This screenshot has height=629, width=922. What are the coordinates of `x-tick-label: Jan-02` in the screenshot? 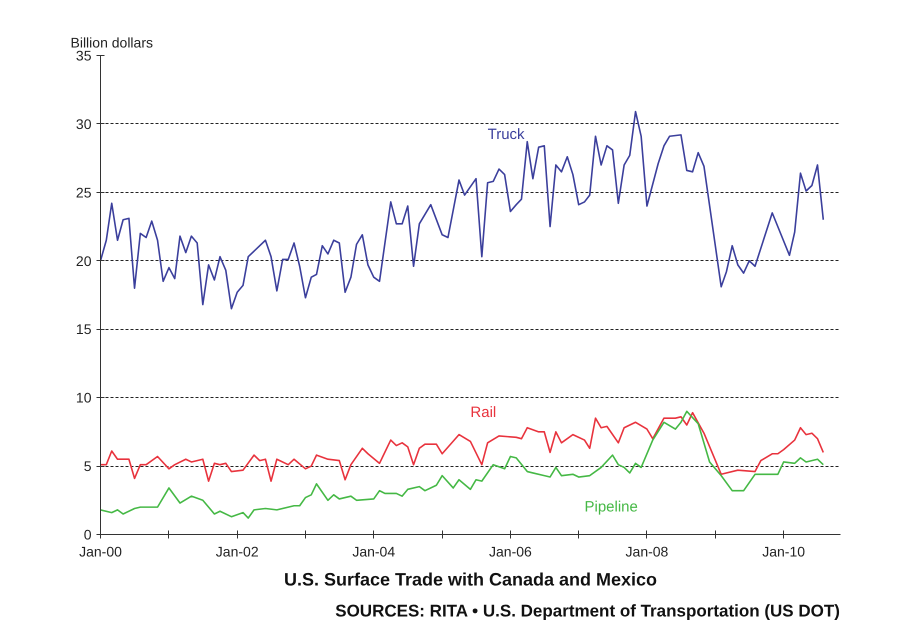 It's located at (237, 552).